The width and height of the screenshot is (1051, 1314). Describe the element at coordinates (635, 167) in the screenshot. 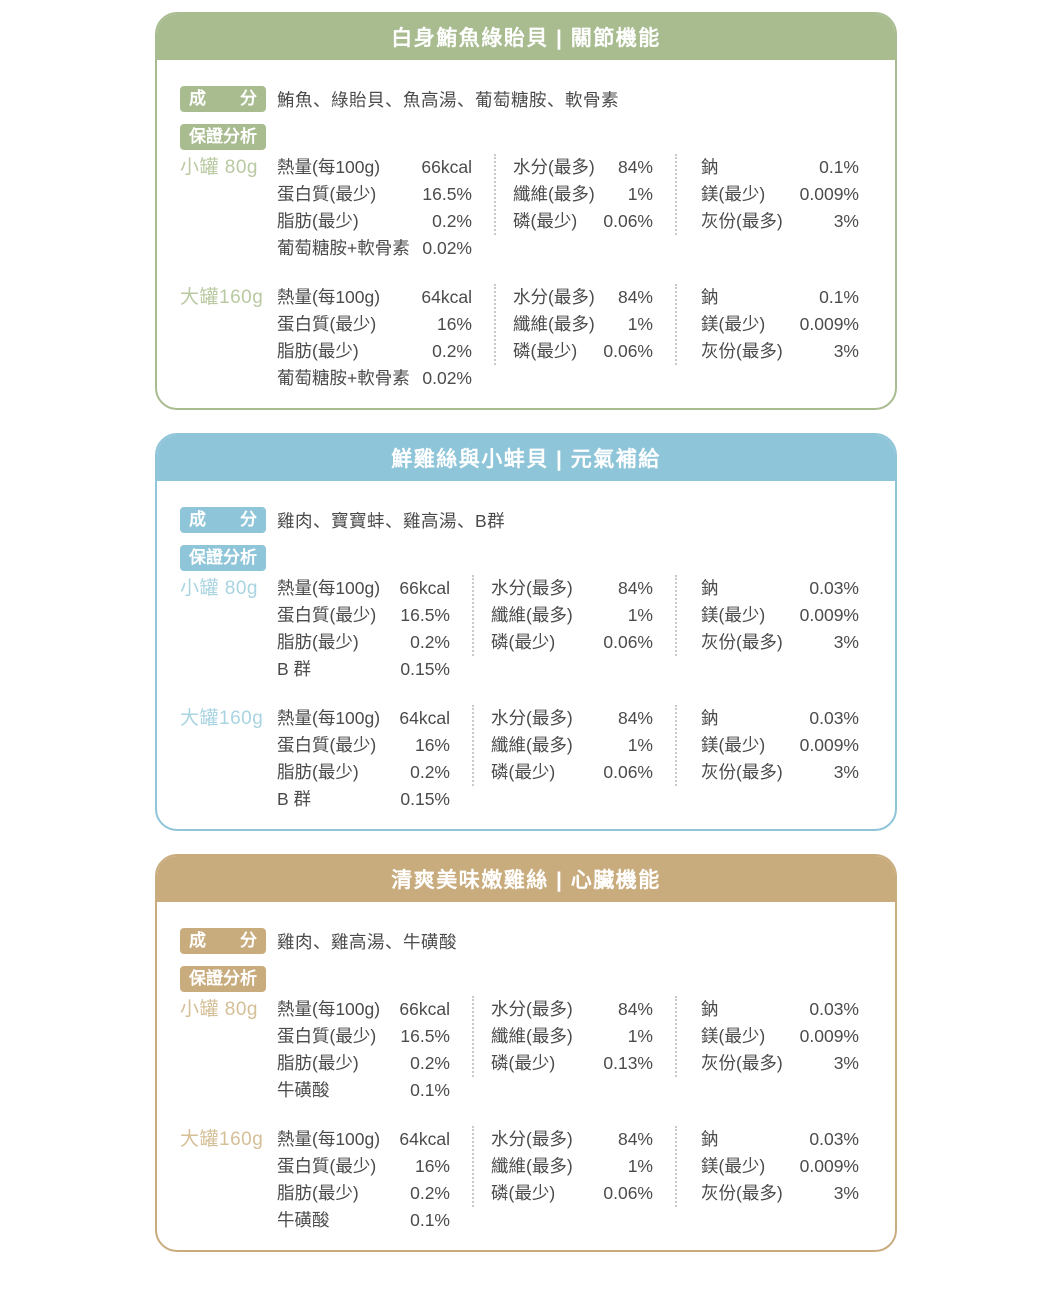

I see `nutrient-value: 84%` at that location.